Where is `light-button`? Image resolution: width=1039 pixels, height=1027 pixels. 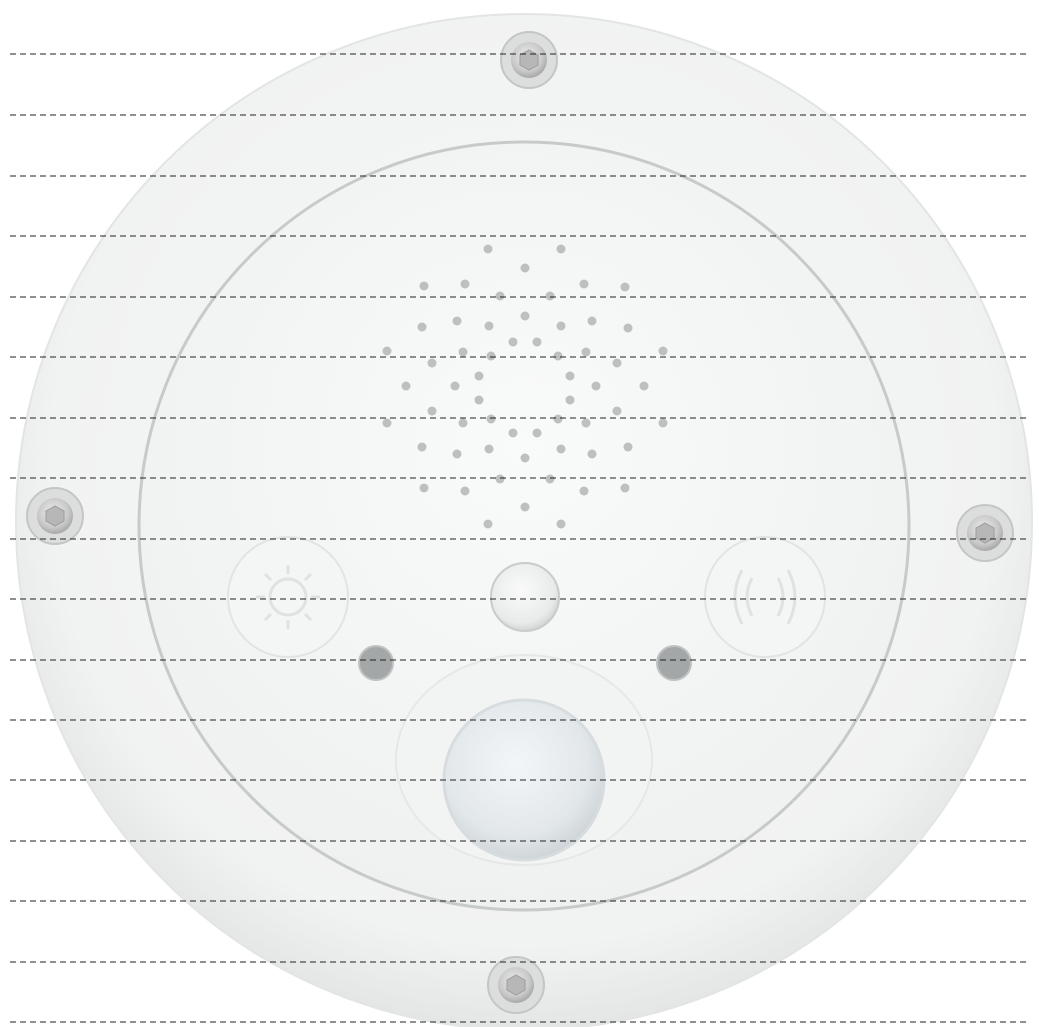 light-button is located at coordinates (288, 597).